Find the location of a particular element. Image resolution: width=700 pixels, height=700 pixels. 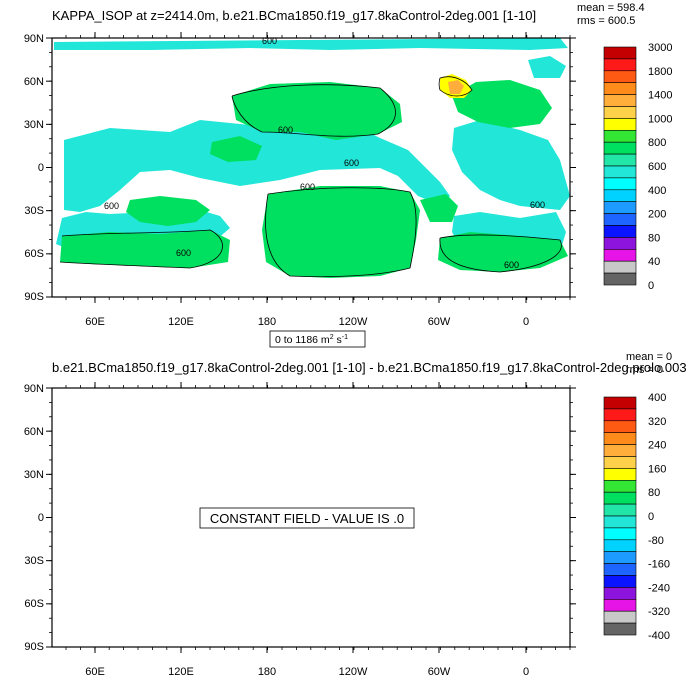

colorbar-label: 1400 is located at coordinates (660, 96).